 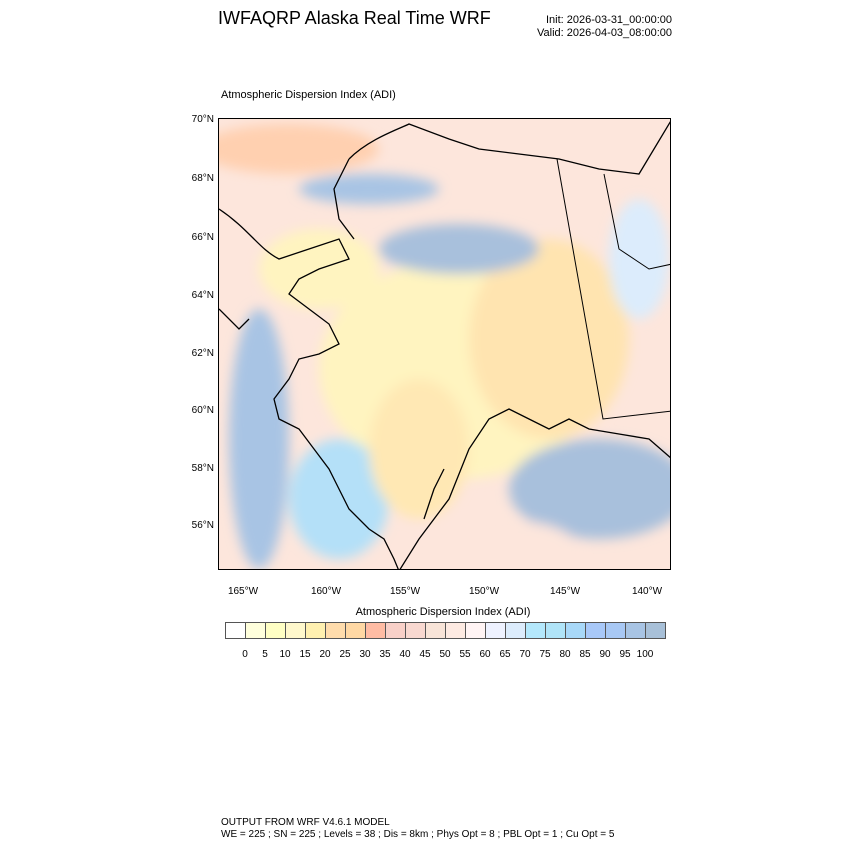 I want to click on colorbar, so click(x=445, y=630).